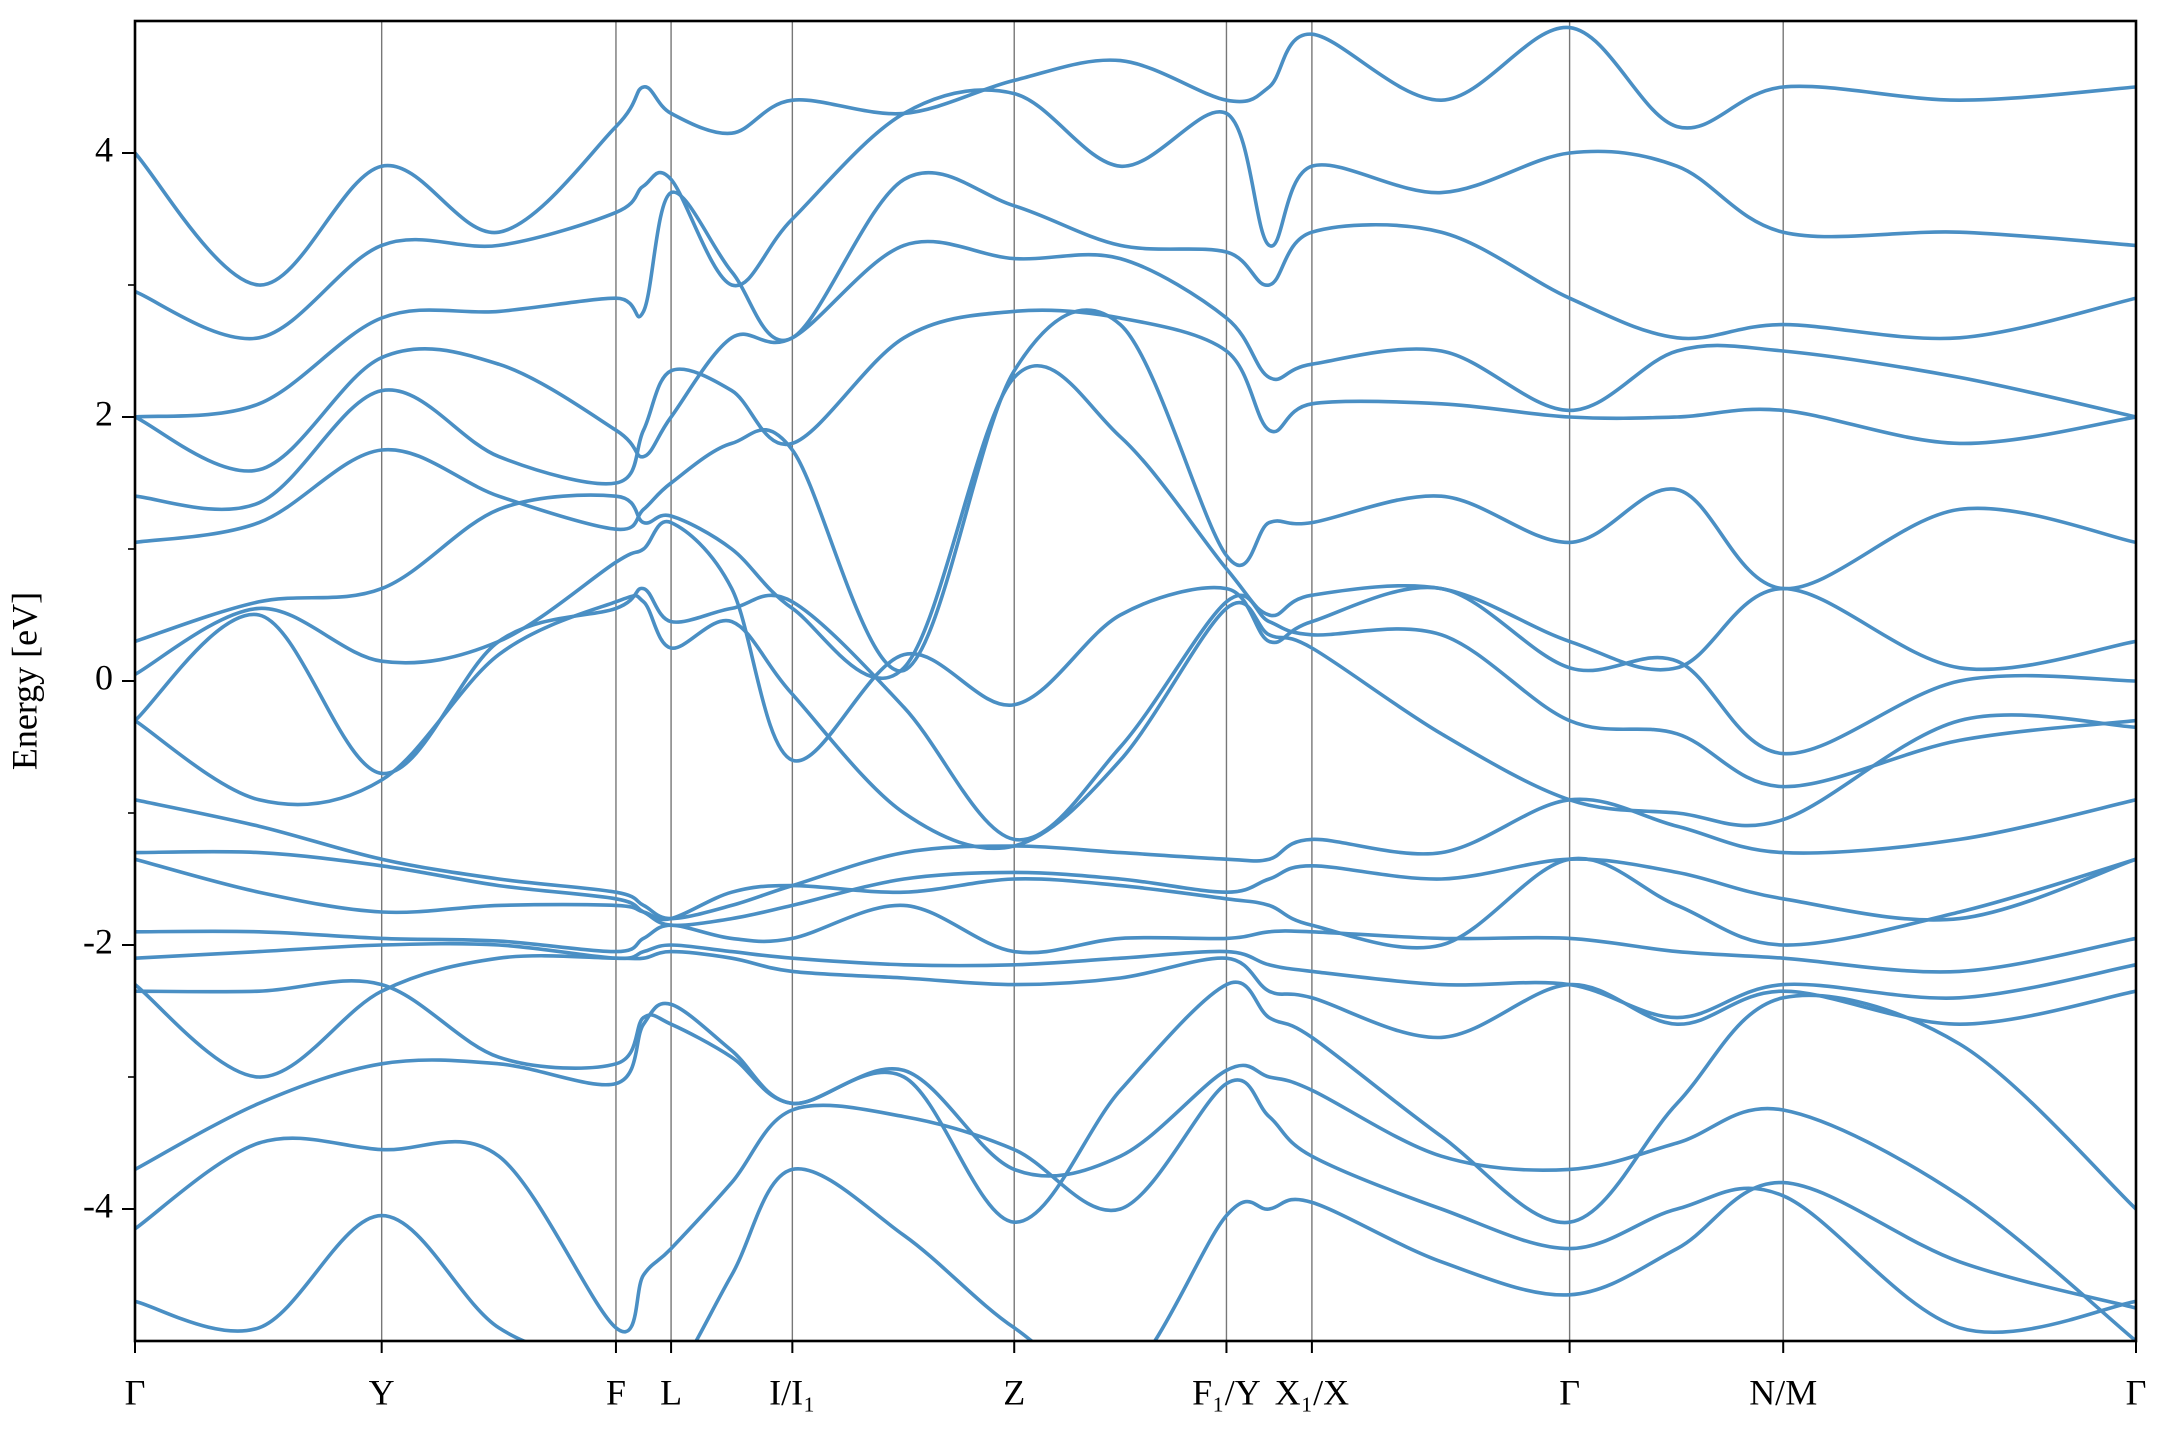 The image size is (2160, 1440). Describe the element at coordinates (98, 1205) in the screenshot. I see `y-tick-label: -4` at that location.